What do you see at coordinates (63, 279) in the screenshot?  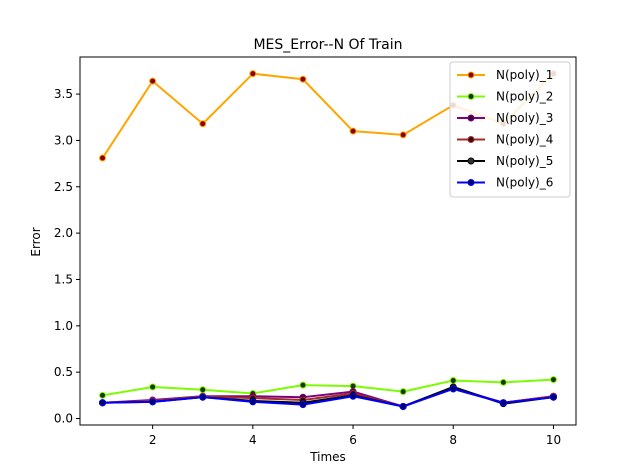 I see `y-tick-label: 1.5` at bounding box center [63, 279].